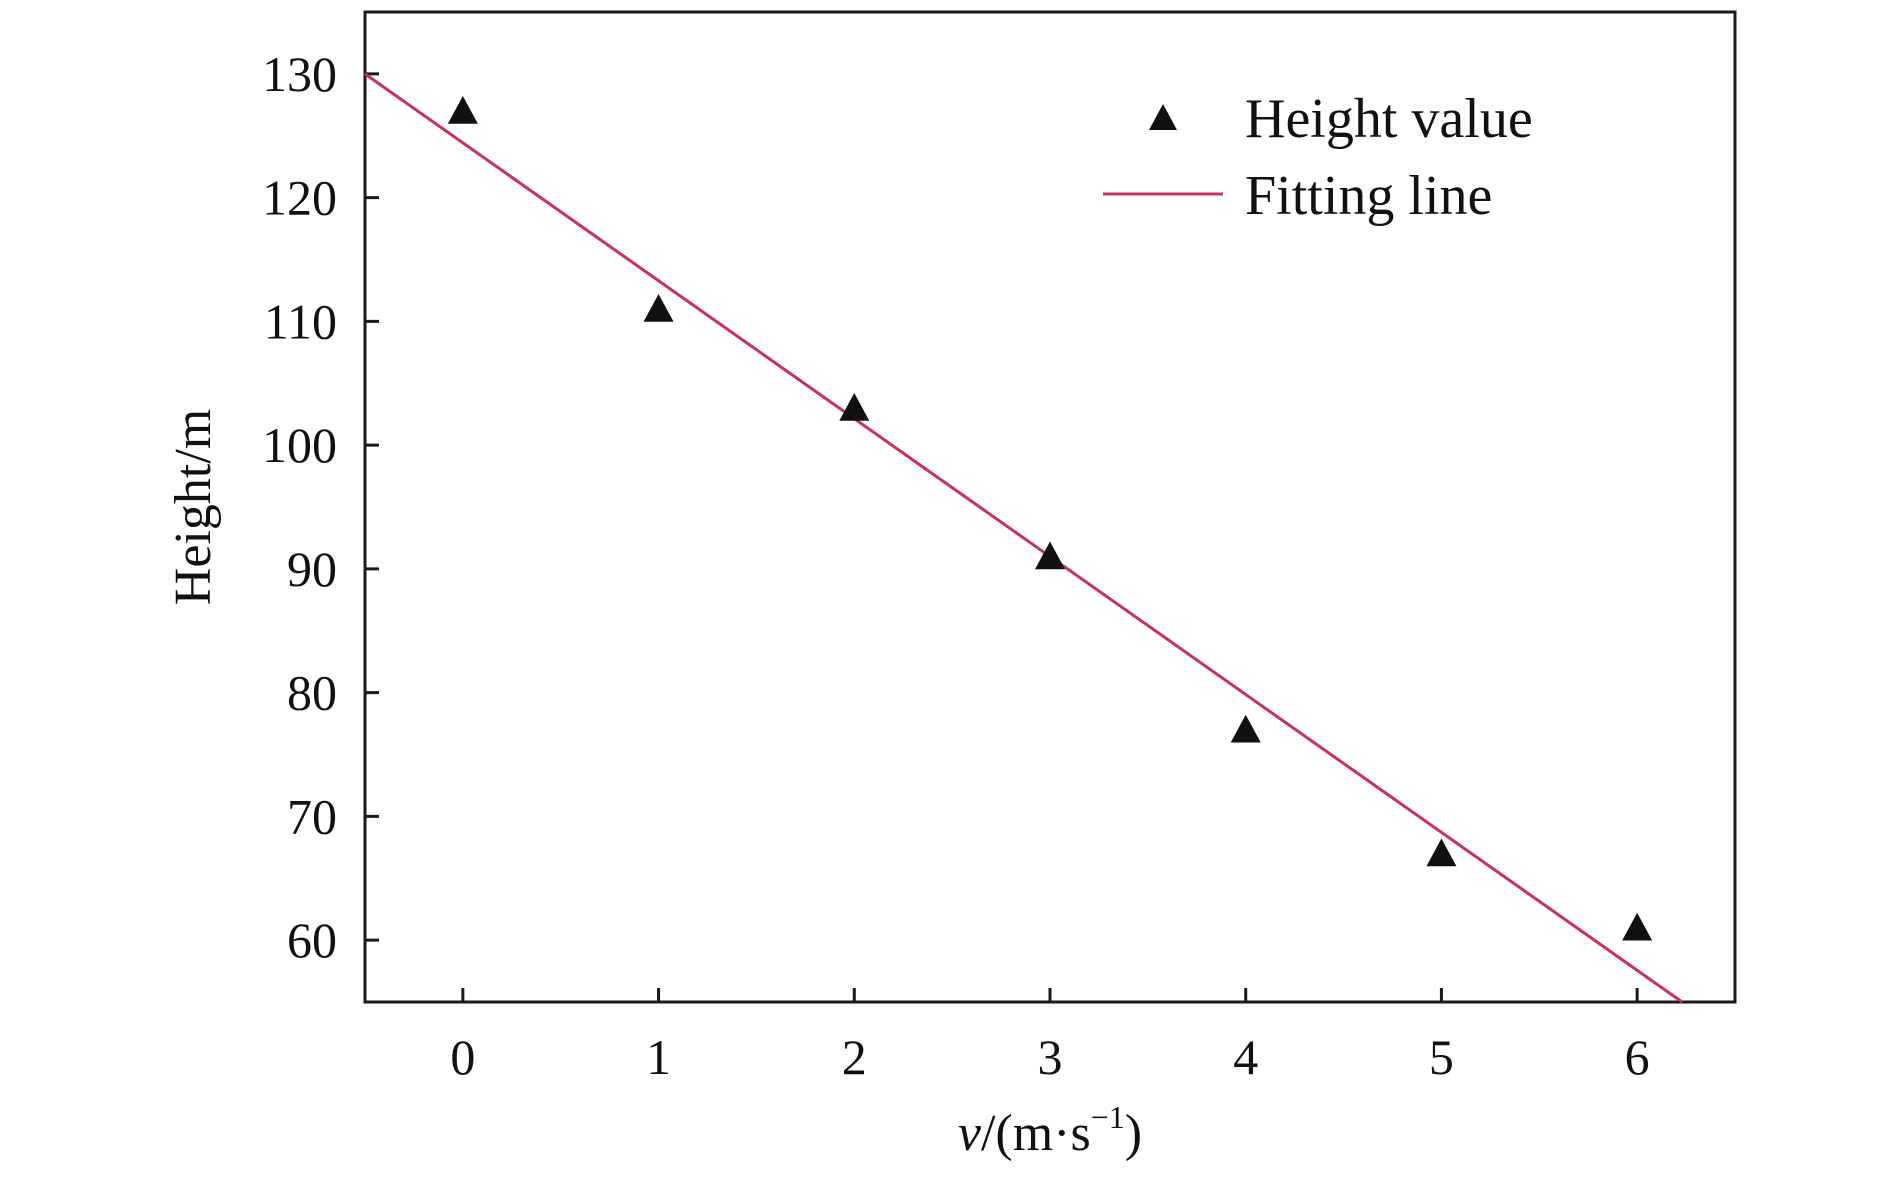  I want to click on legend-label-fitting-line: Fitting line, so click(1368, 196).